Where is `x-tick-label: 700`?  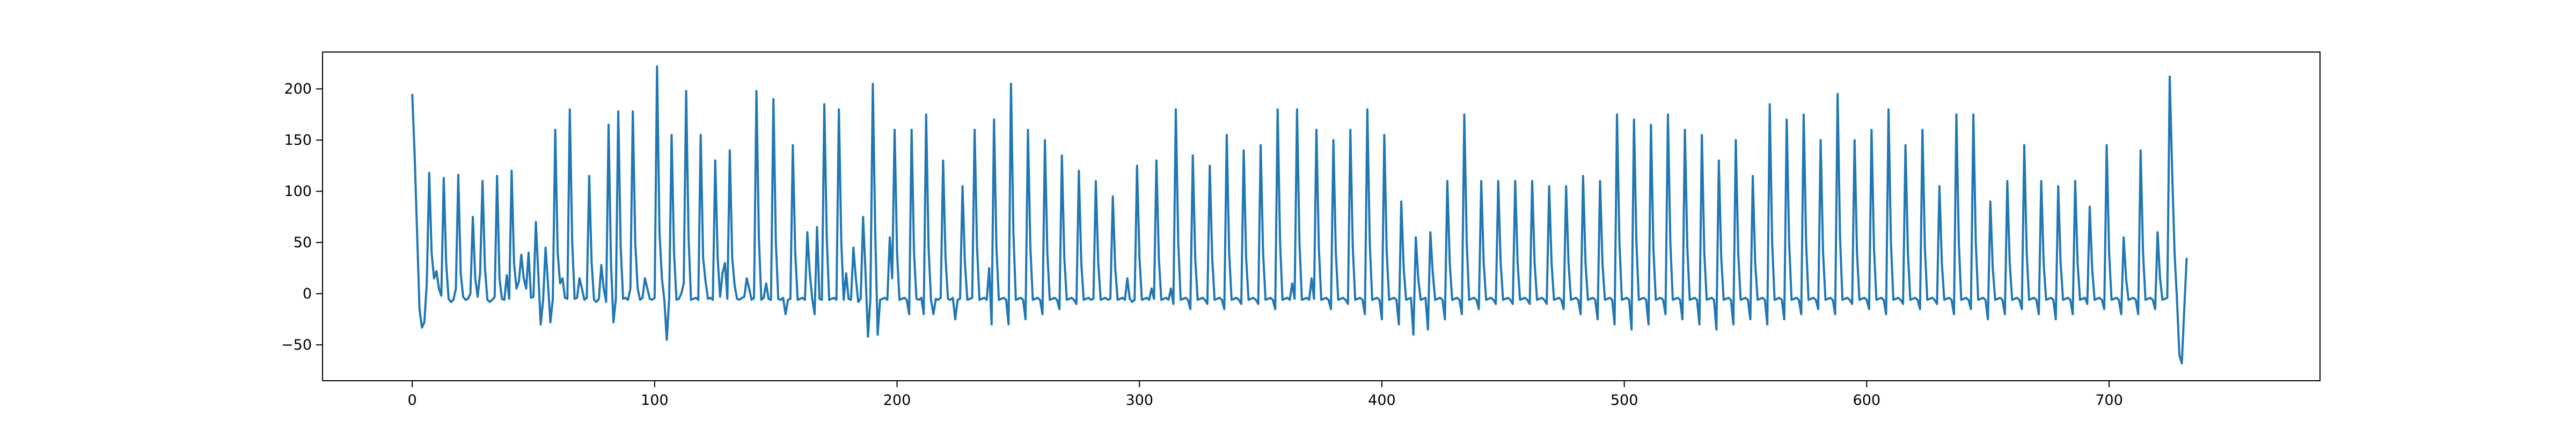 x-tick-label: 700 is located at coordinates (2109, 400).